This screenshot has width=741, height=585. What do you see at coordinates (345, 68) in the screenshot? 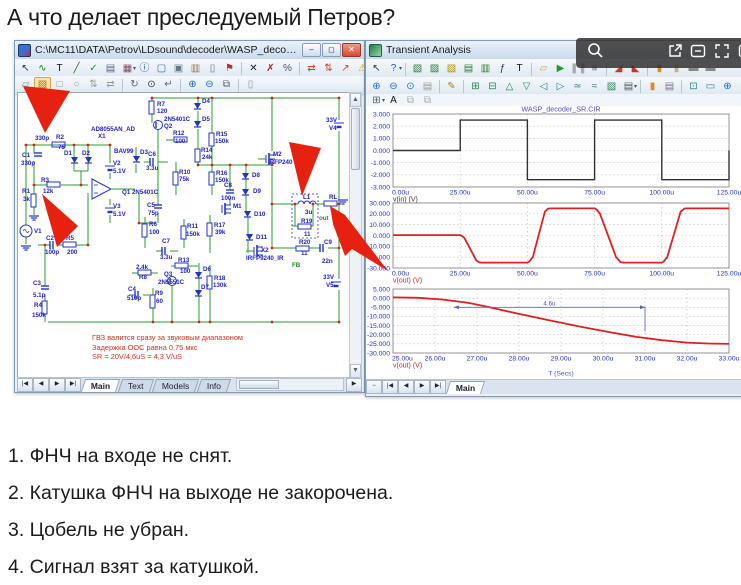
I see `slope-icon: ↗` at bounding box center [345, 68].